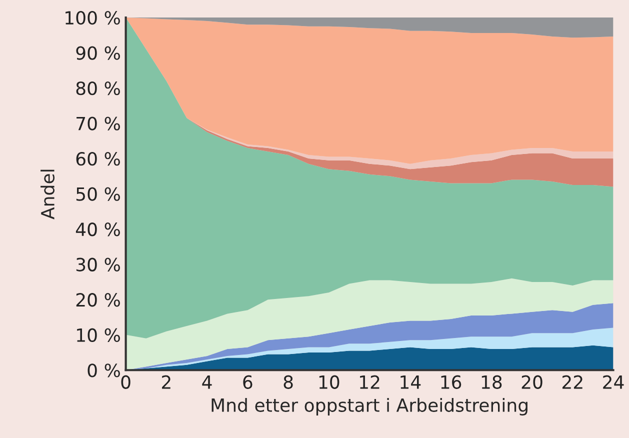 The width and height of the screenshot is (629, 438). Describe the element at coordinates (166, 382) in the screenshot. I see `x-tick-label: 2` at that location.